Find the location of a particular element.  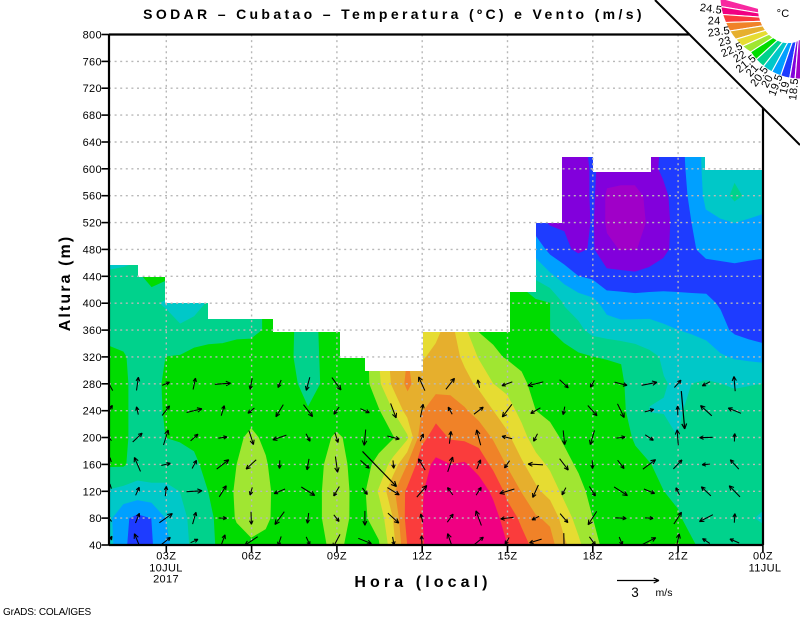

svg-text: 320 is located at coordinates (92, 358).